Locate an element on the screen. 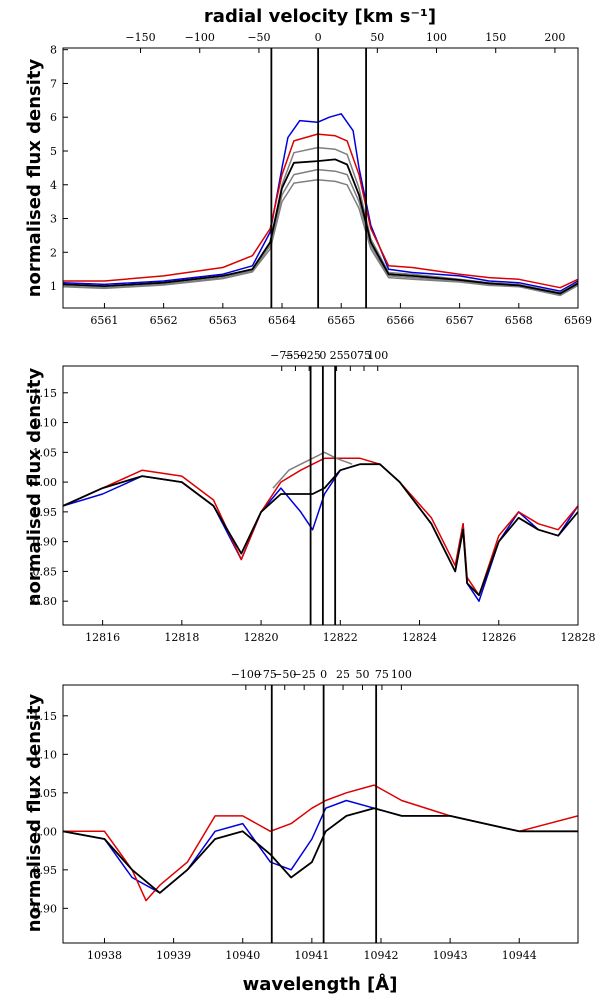 The height and width of the screenshot is (1000, 600). y-tick-label: 2 is located at coordinates (53, 252).